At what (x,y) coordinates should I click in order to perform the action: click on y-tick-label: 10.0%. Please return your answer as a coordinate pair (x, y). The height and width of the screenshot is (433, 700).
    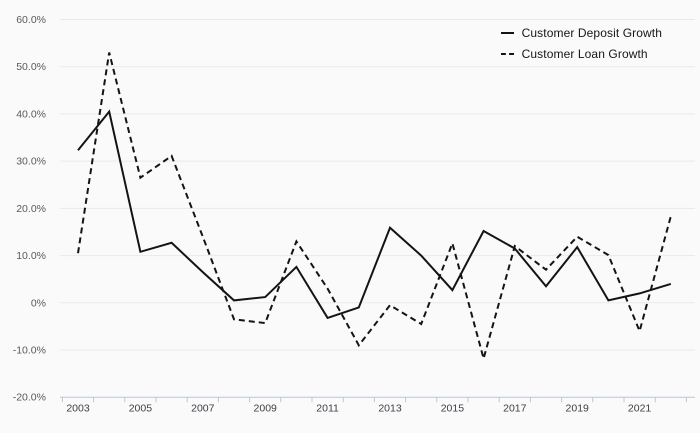
    Looking at the image, I should click on (31, 256).